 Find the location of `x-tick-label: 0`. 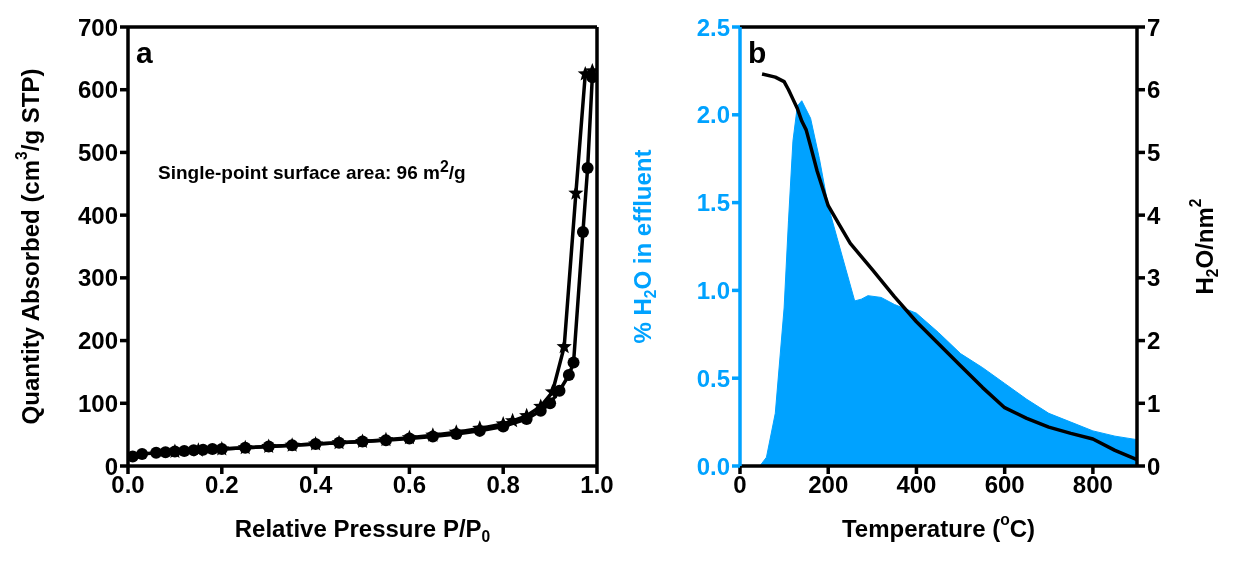

x-tick-label: 0 is located at coordinates (740, 485).